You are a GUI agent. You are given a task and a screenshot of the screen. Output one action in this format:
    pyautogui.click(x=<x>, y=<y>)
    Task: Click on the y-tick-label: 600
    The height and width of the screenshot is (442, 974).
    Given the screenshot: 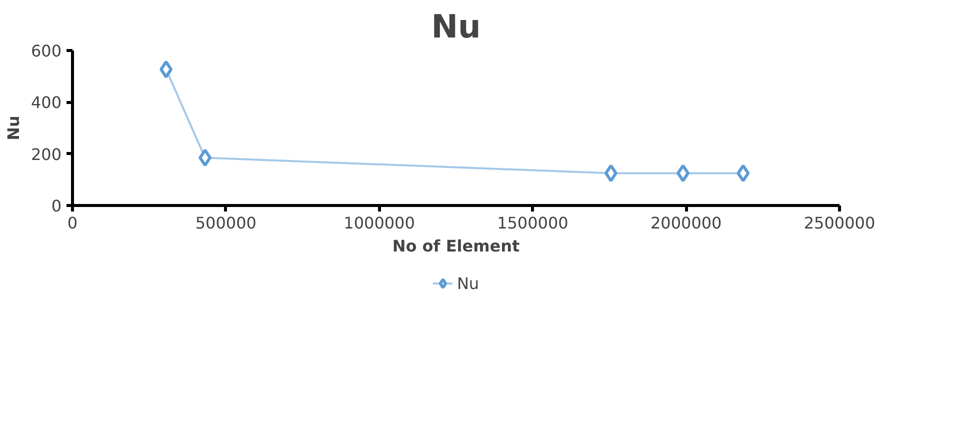 What is the action you would take?
    pyautogui.click(x=46, y=51)
    